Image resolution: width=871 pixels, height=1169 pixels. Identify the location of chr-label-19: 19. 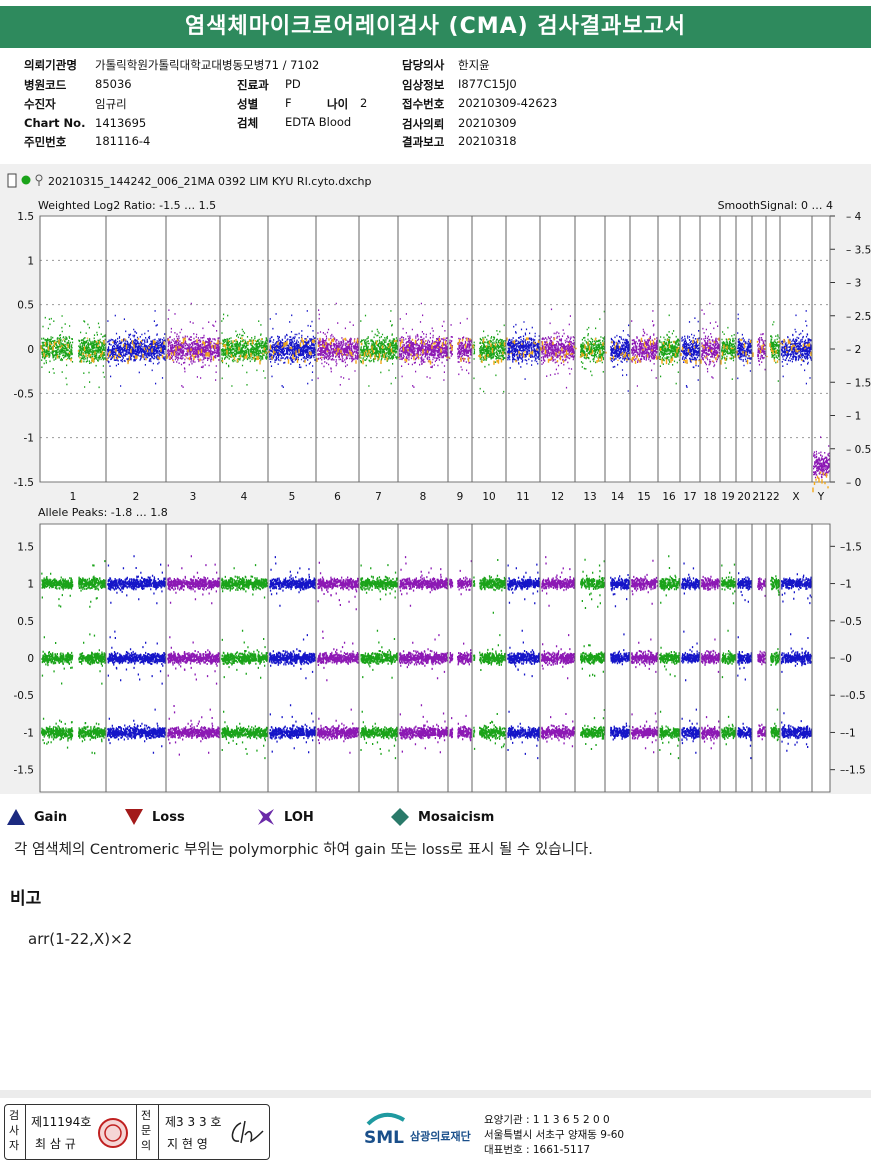
(727, 497).